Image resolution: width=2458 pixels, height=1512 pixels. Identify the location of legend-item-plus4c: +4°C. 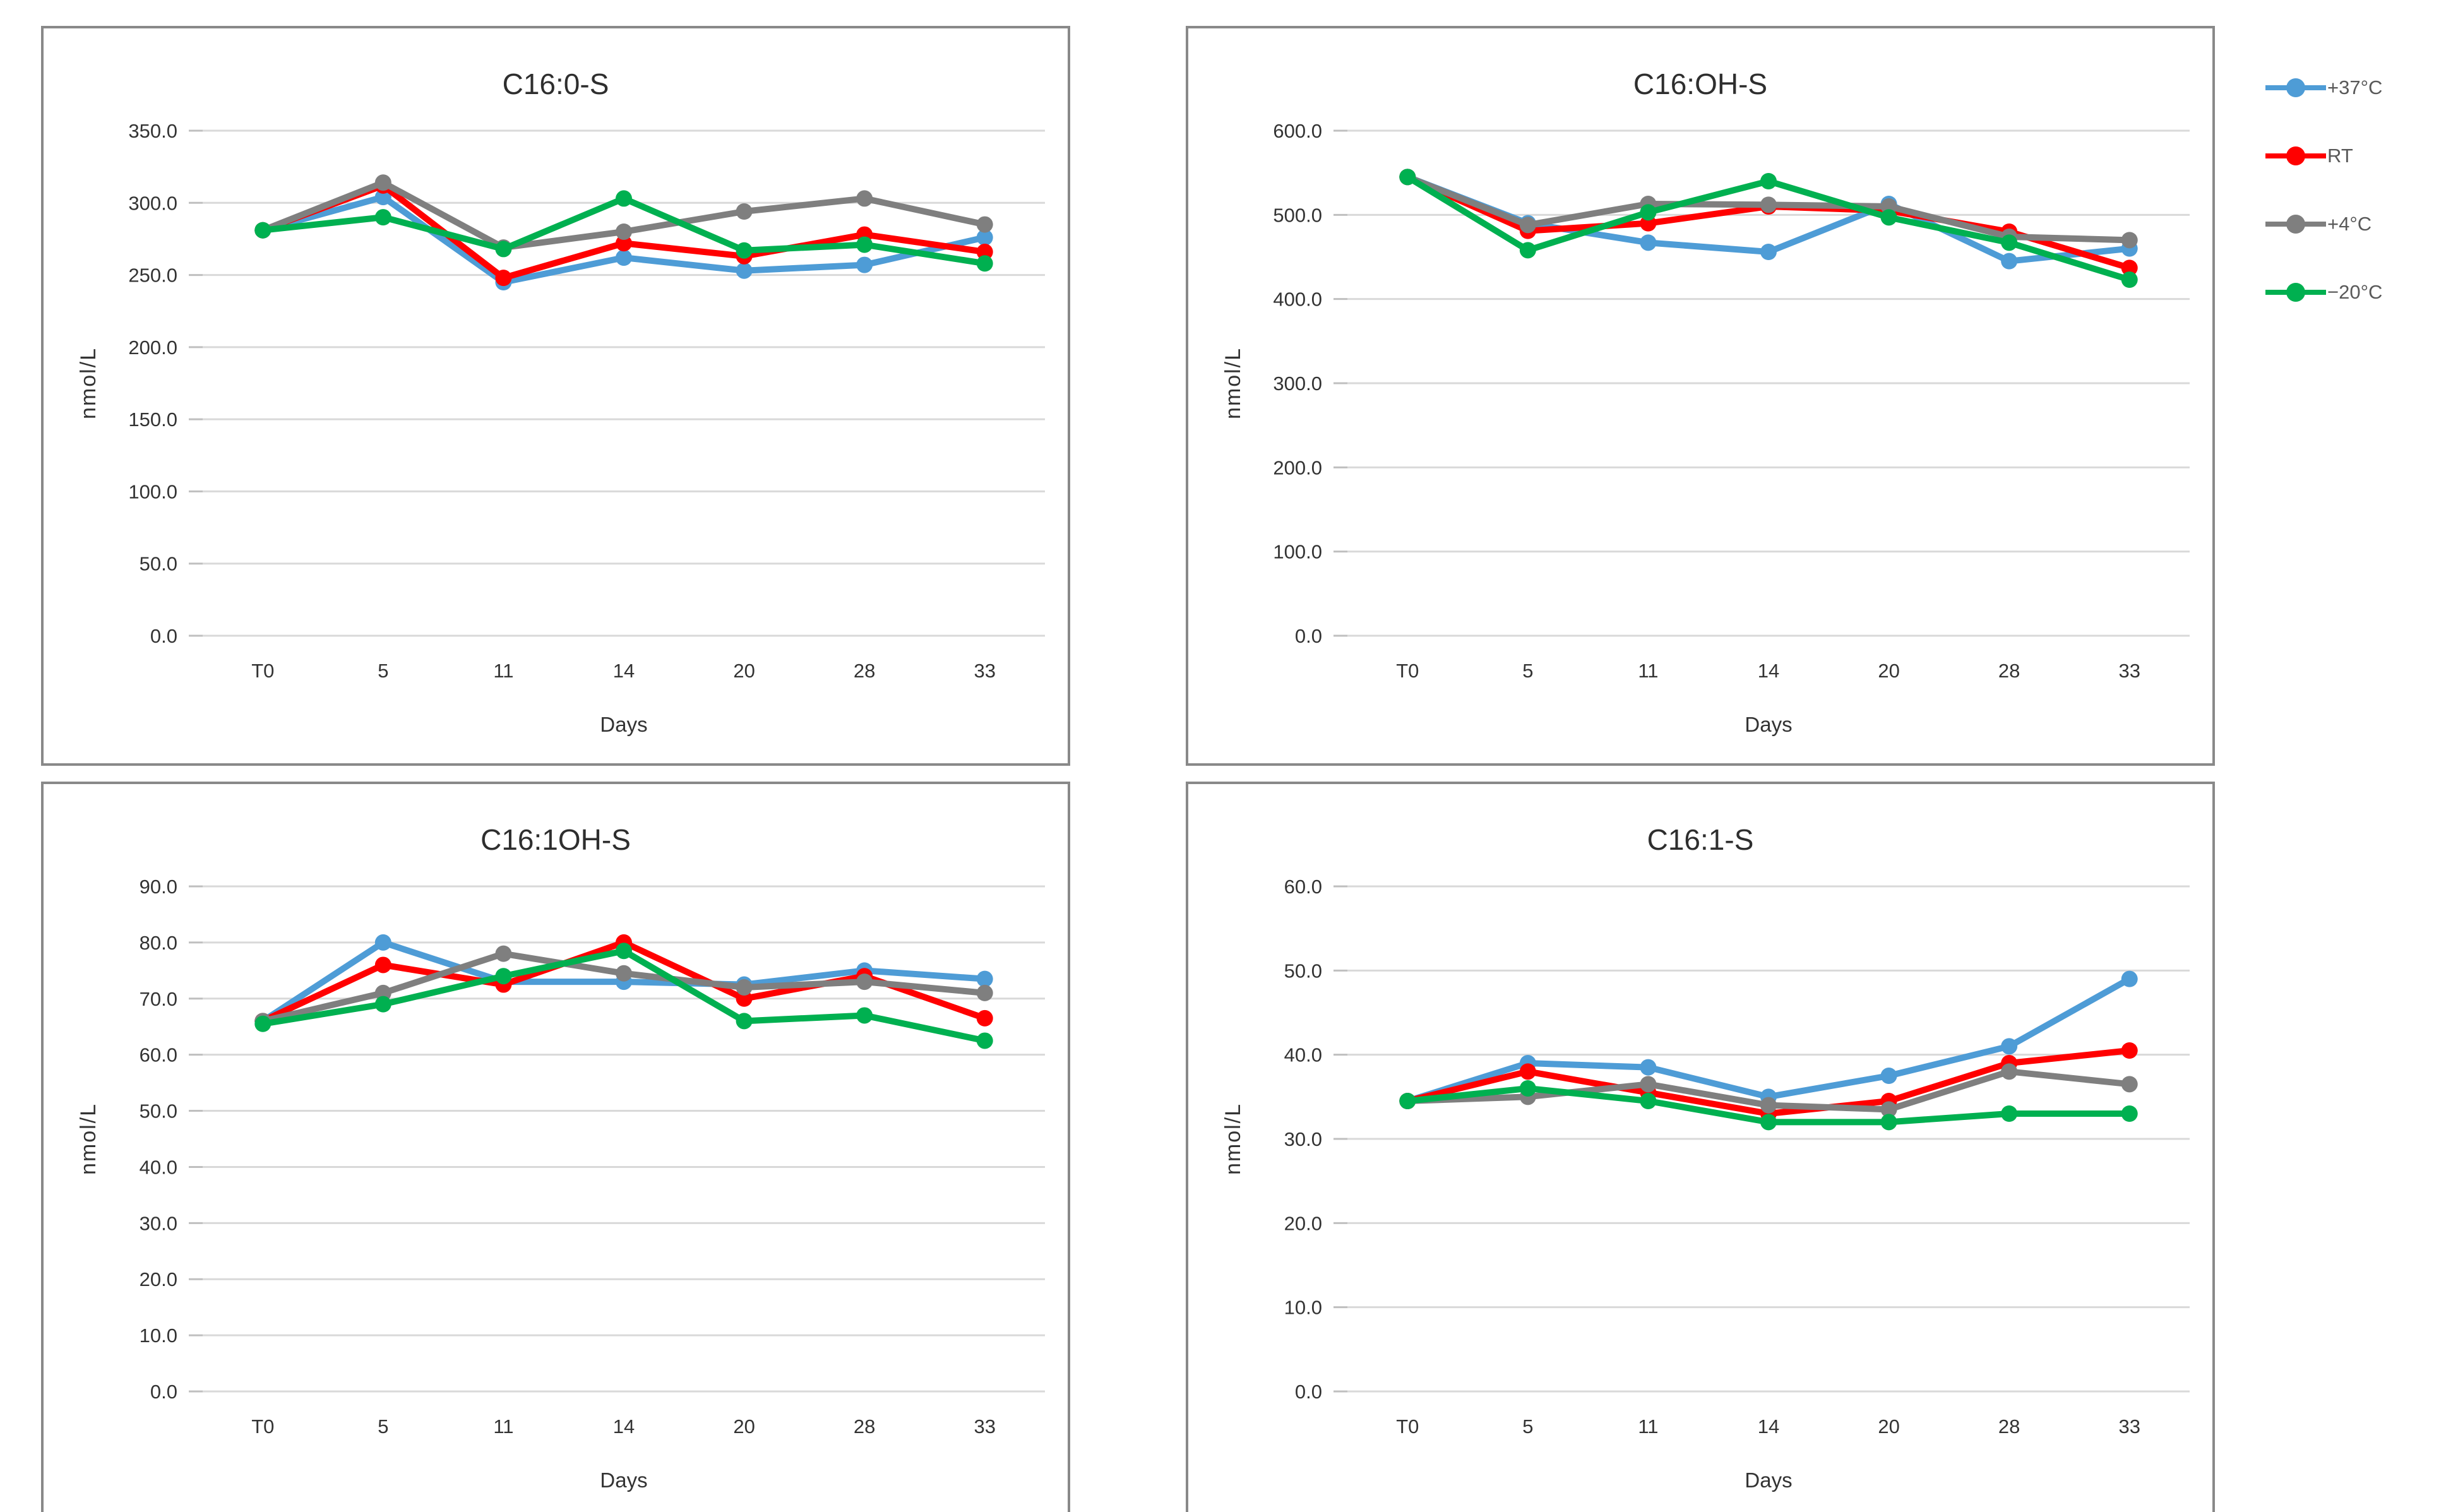
(2323, 224).